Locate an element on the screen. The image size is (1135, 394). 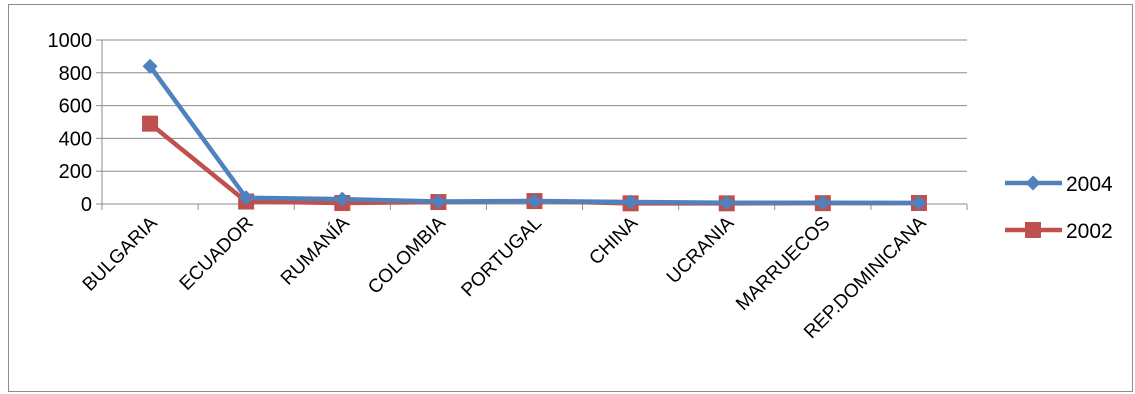
legend-label: 2004 is located at coordinates (1089, 184).